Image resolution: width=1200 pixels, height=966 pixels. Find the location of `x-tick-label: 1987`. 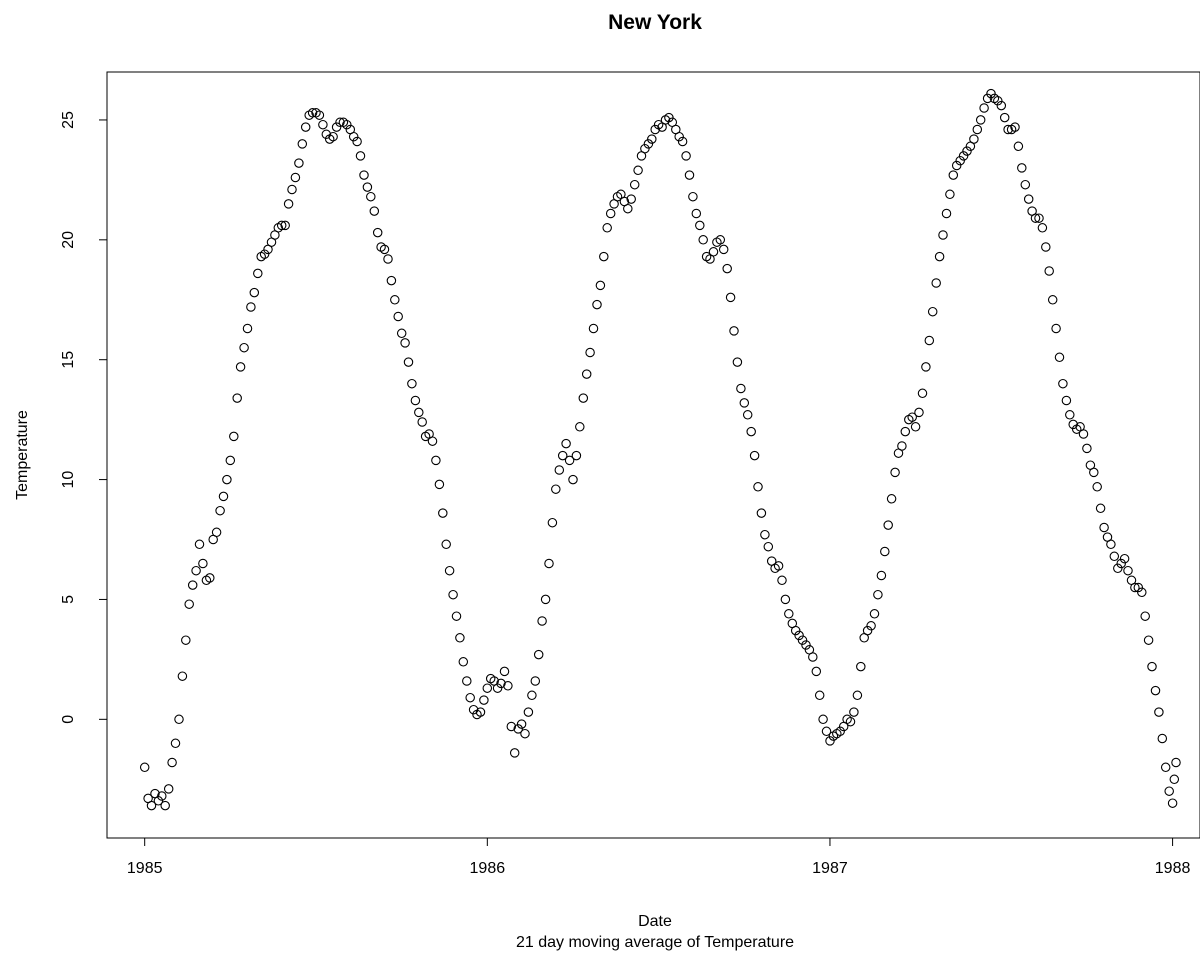

x-tick-label: 1987 is located at coordinates (830, 868).